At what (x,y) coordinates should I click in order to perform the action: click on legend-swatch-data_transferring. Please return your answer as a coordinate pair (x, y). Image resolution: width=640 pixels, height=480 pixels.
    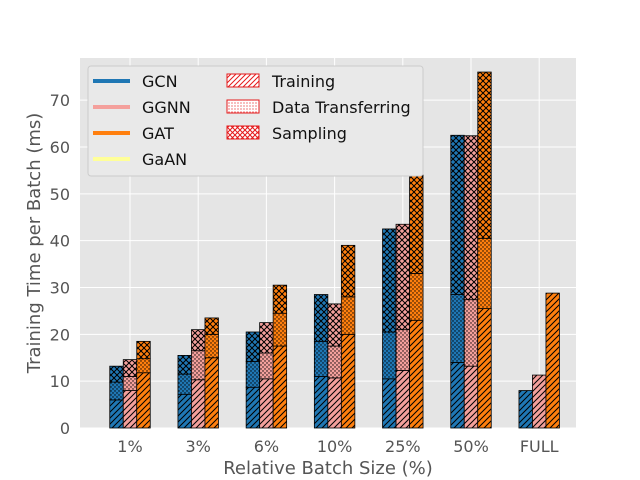
    Looking at the image, I should click on (243, 106).